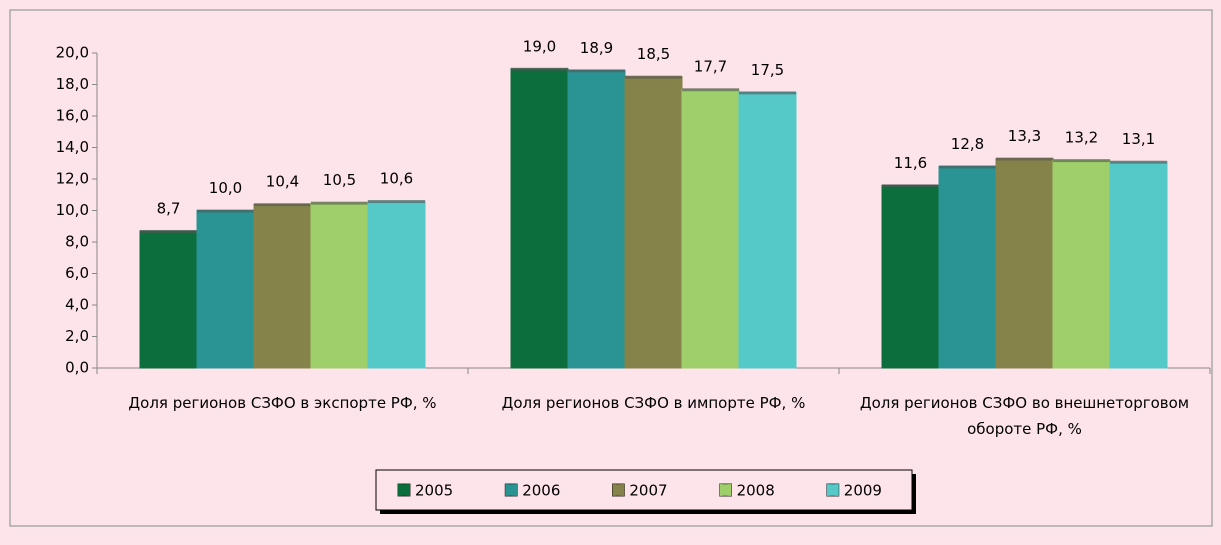 The width and height of the screenshot is (1221, 545). I want to click on x-tick-label: Доля регионов СЗФО в импорте РФ, %, so click(653, 403).